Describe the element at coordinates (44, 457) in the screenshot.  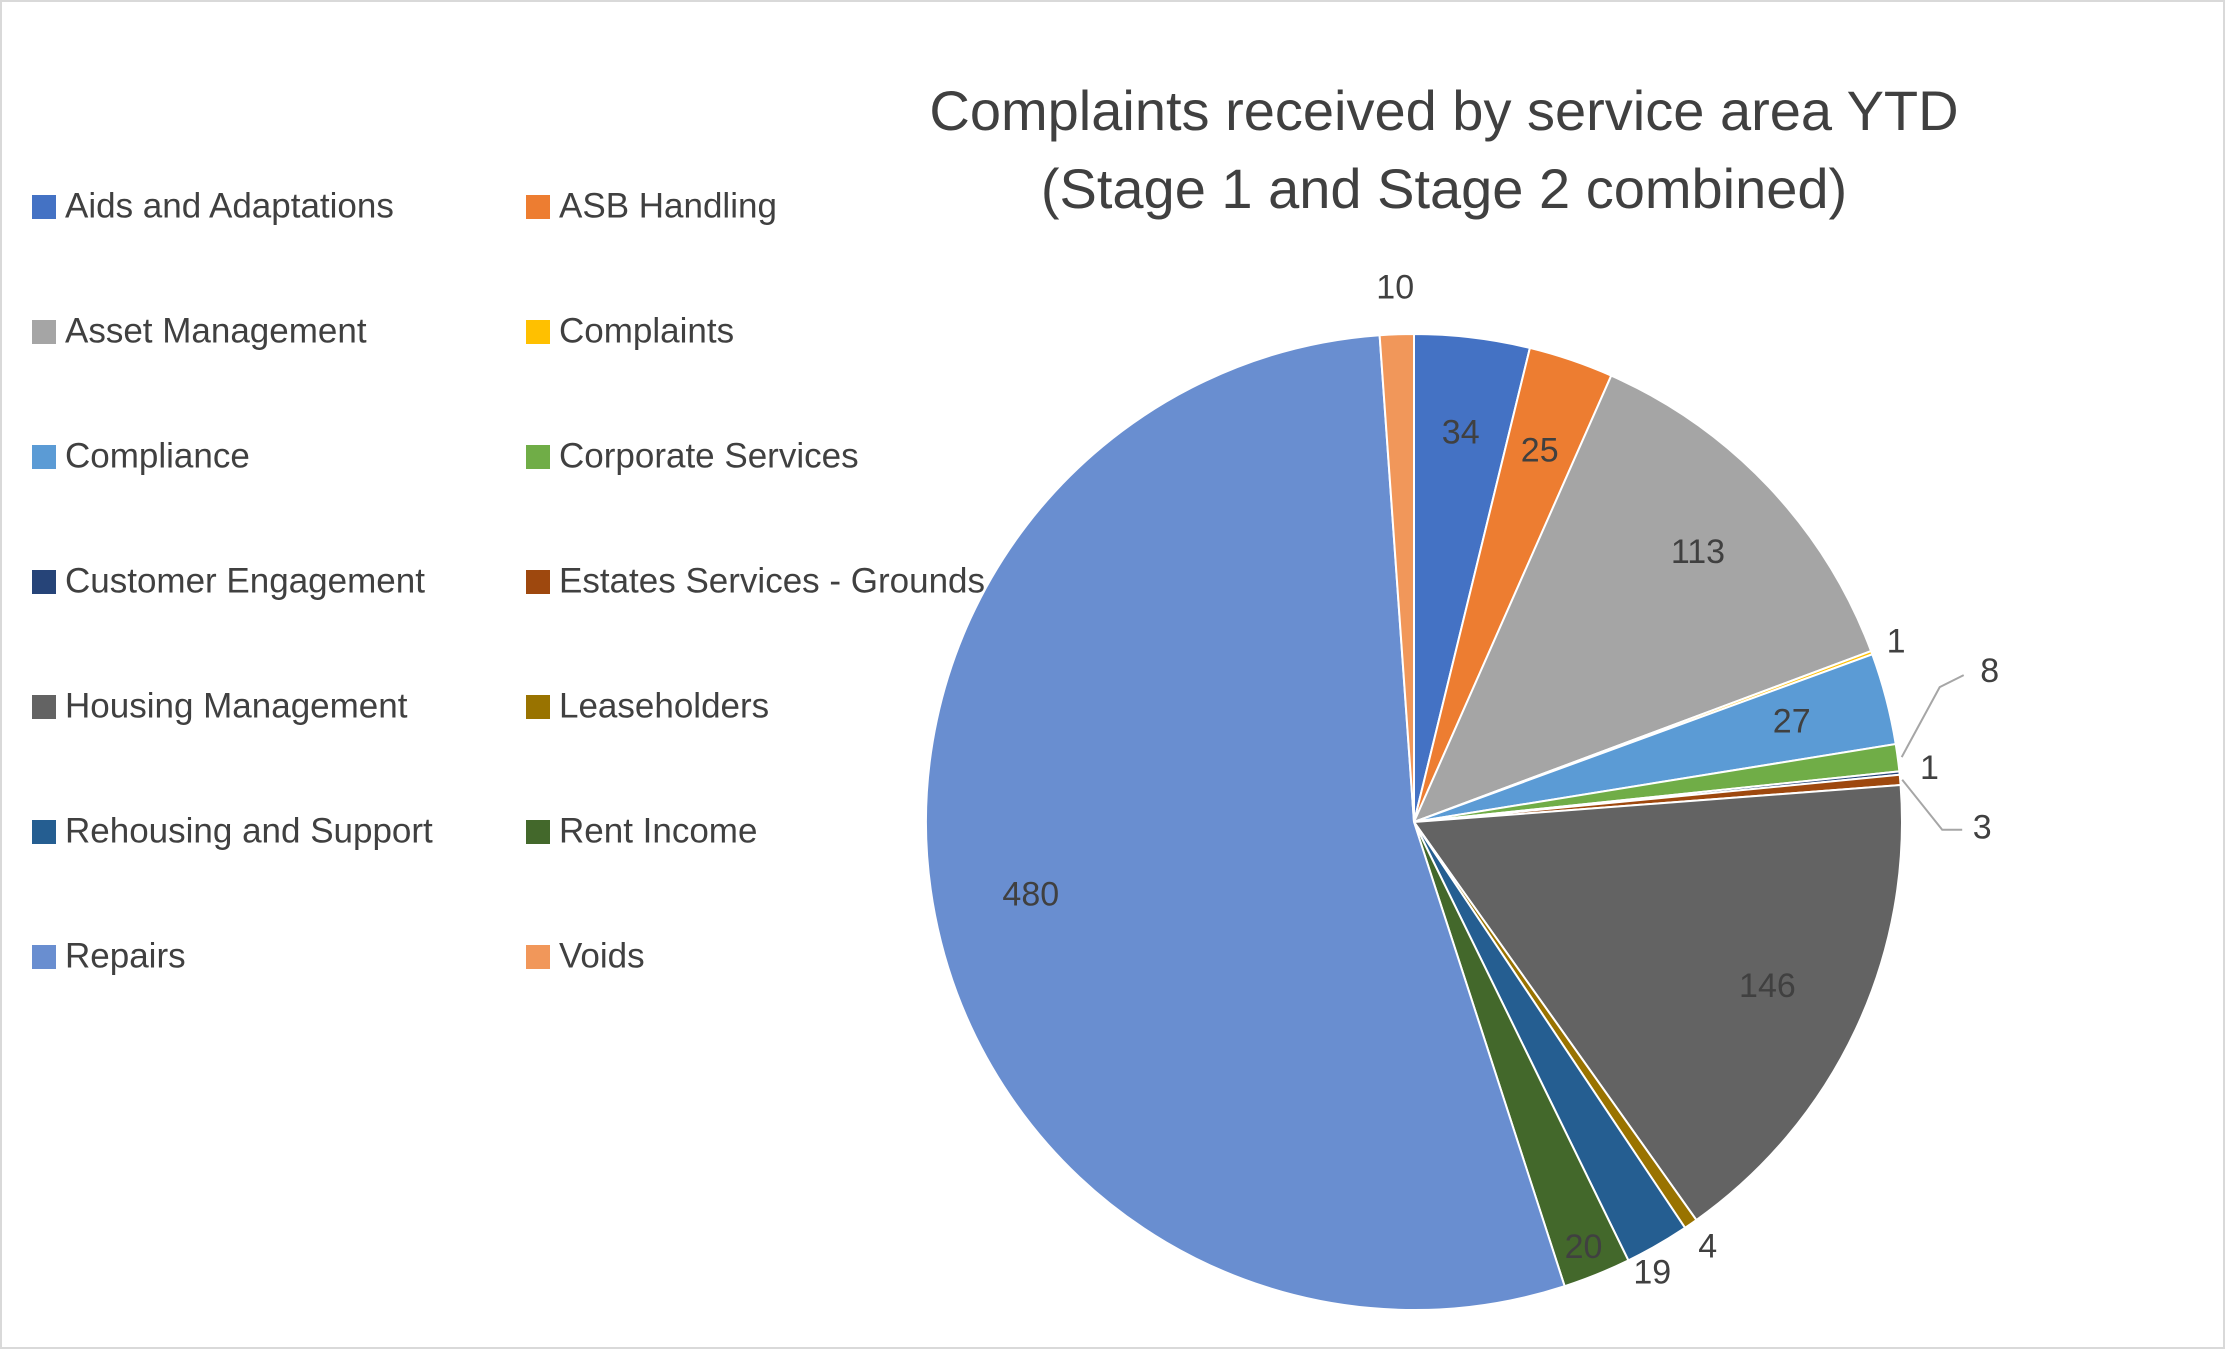
I see `legend-swatch-compliance` at that location.